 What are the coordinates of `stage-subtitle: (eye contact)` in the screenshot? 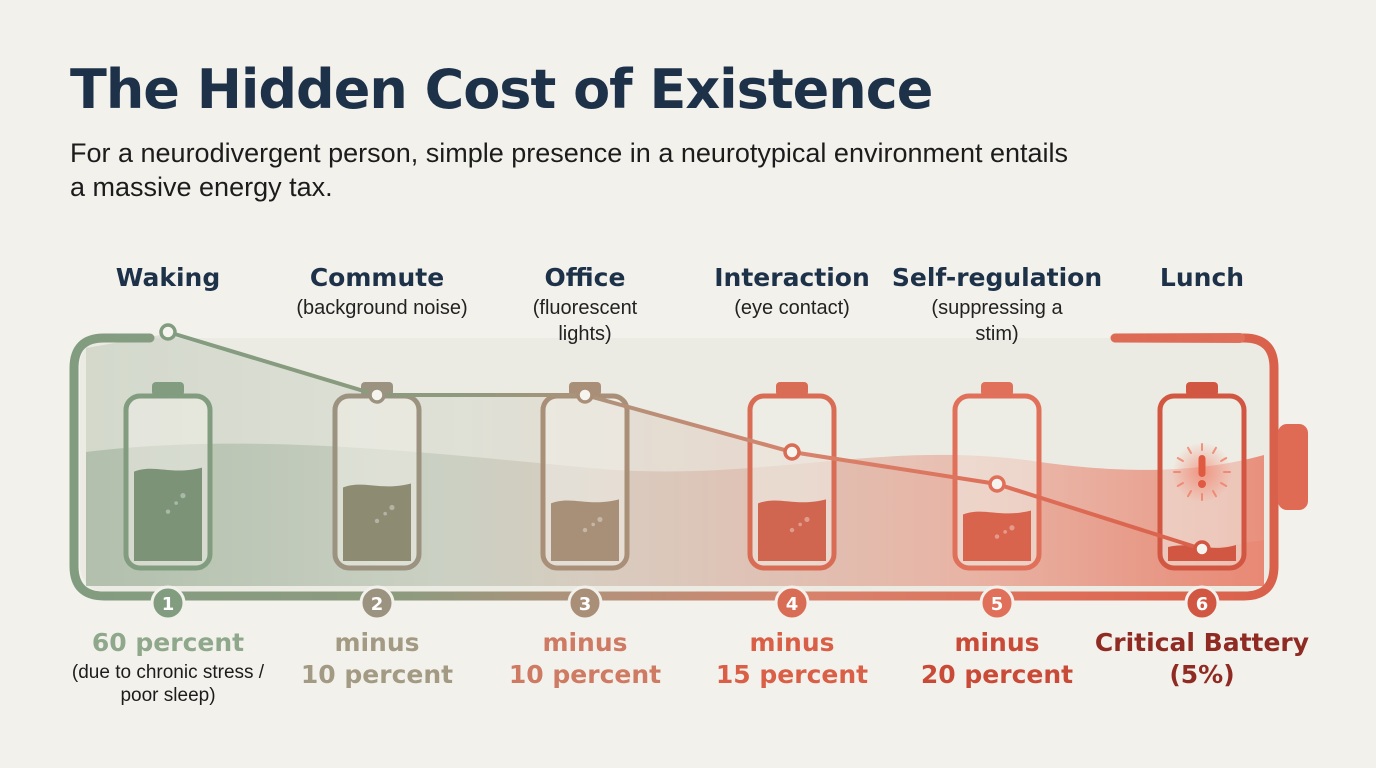 It's located at (792, 308).